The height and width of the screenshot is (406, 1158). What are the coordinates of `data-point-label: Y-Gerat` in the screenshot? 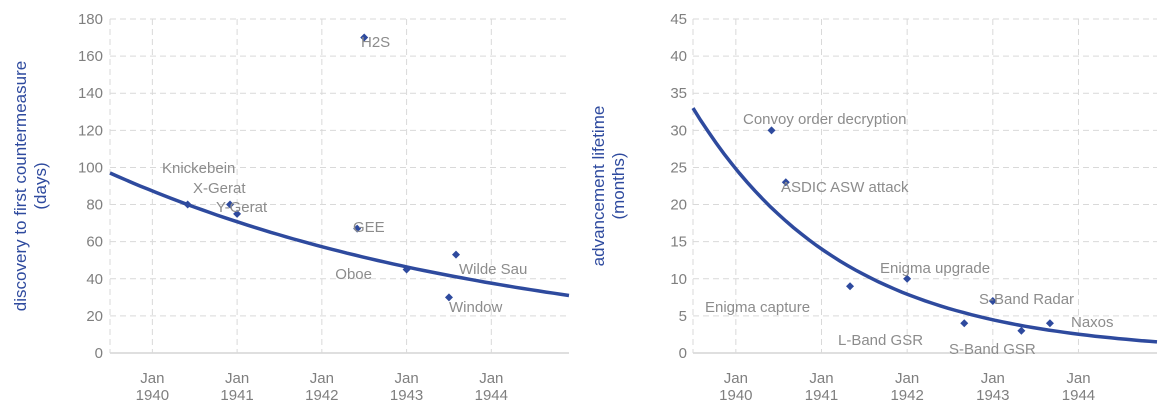 It's located at (242, 207).